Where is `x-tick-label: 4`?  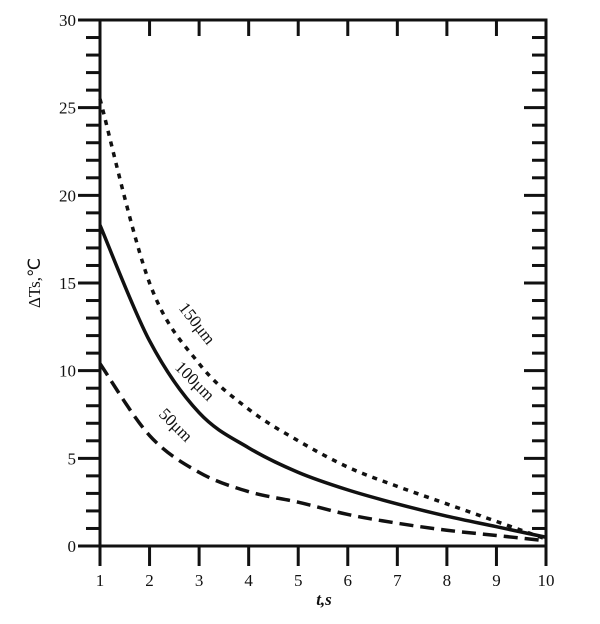
x-tick-label: 4 is located at coordinates (248, 580).